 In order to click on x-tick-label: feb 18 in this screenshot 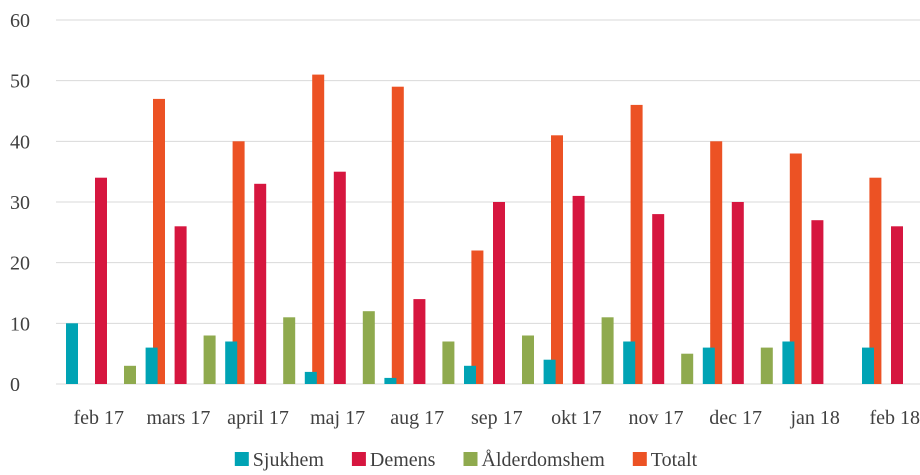, I will do `click(895, 418)`.